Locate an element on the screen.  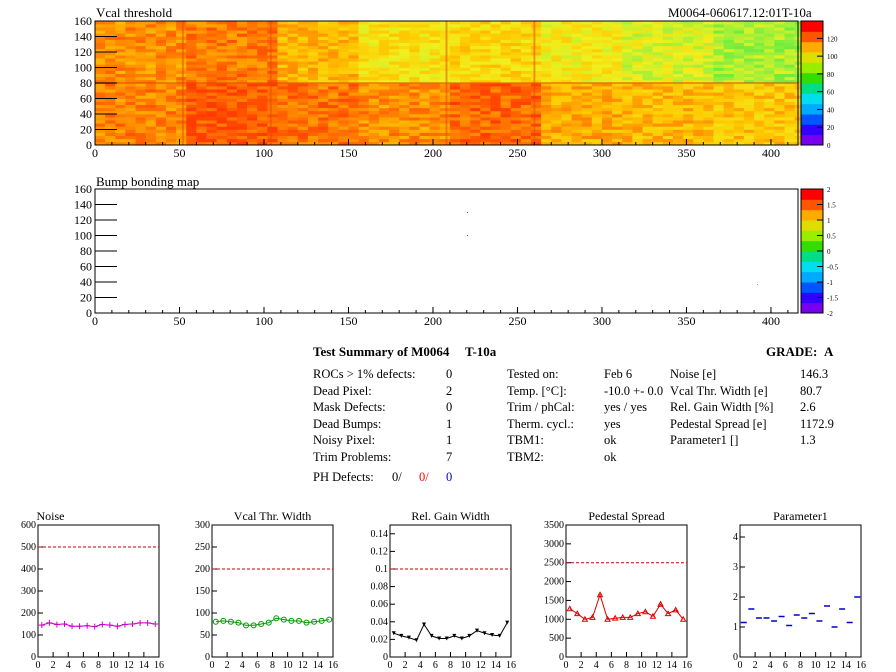
chart-1-ytick-200: 200 is located at coordinates (202, 569).